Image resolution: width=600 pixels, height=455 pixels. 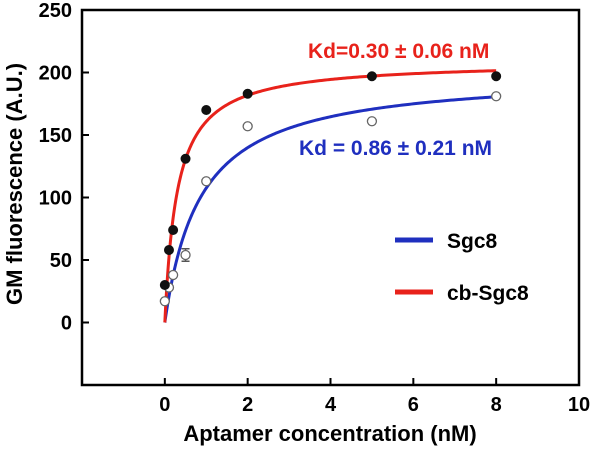 What do you see at coordinates (496, 405) in the screenshot?
I see `x-tick-label: 8` at bounding box center [496, 405].